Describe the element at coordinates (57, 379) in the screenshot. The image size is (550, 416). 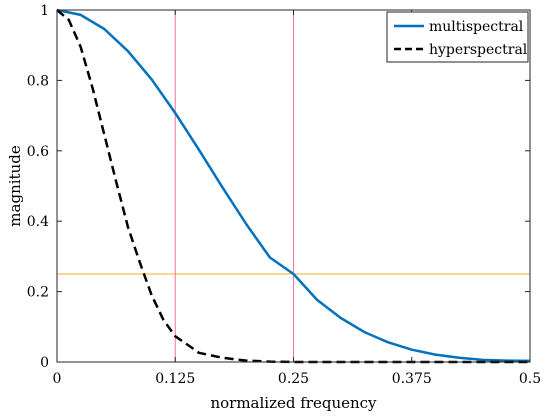
I see `x-tick-label-0: 0` at that location.